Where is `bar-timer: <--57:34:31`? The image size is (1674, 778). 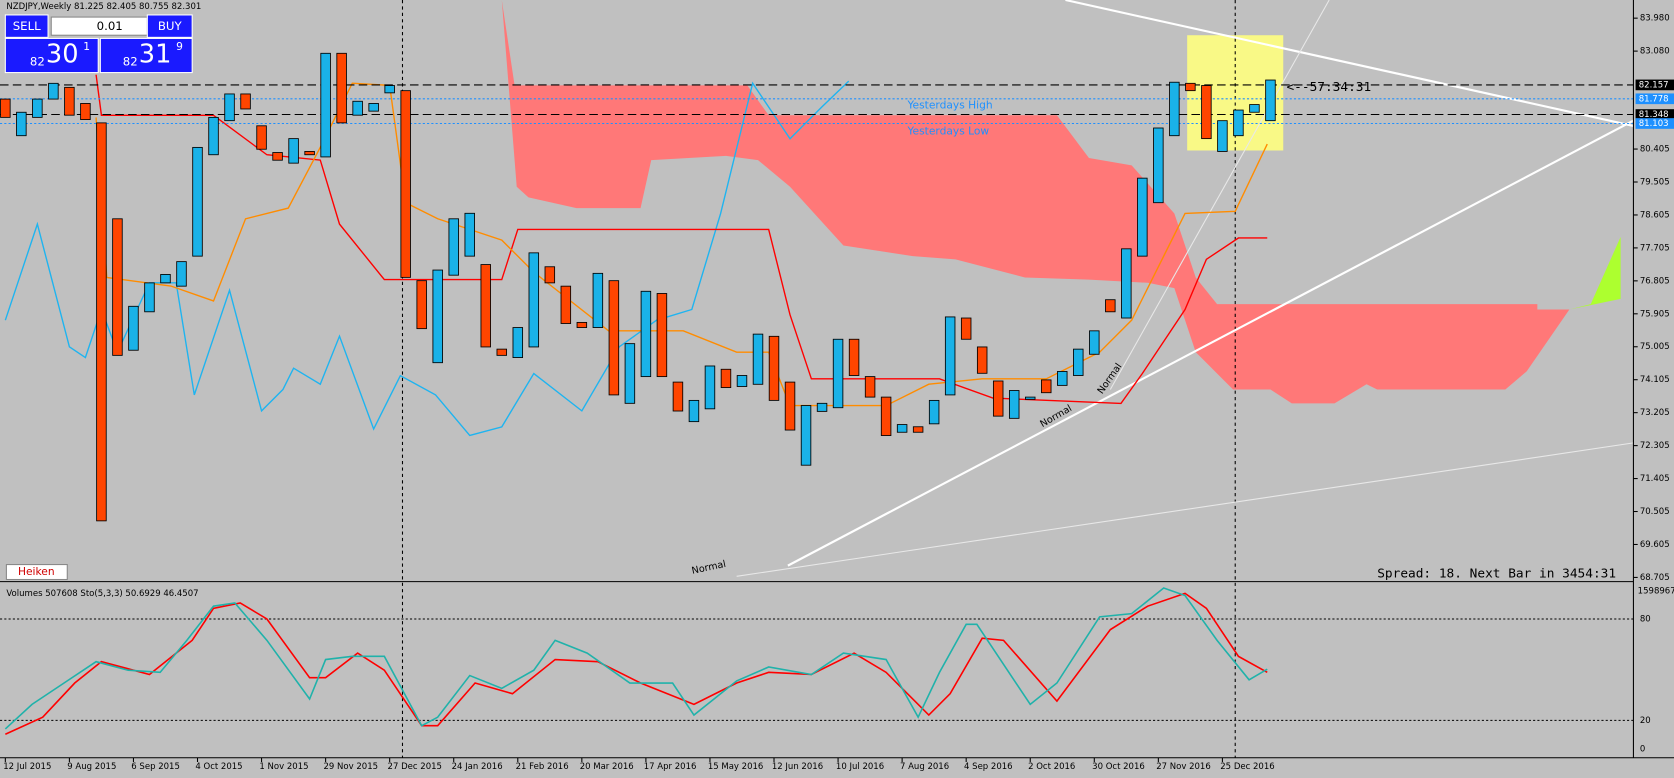 bar-timer: <--57:34:31 is located at coordinates (1328, 87).